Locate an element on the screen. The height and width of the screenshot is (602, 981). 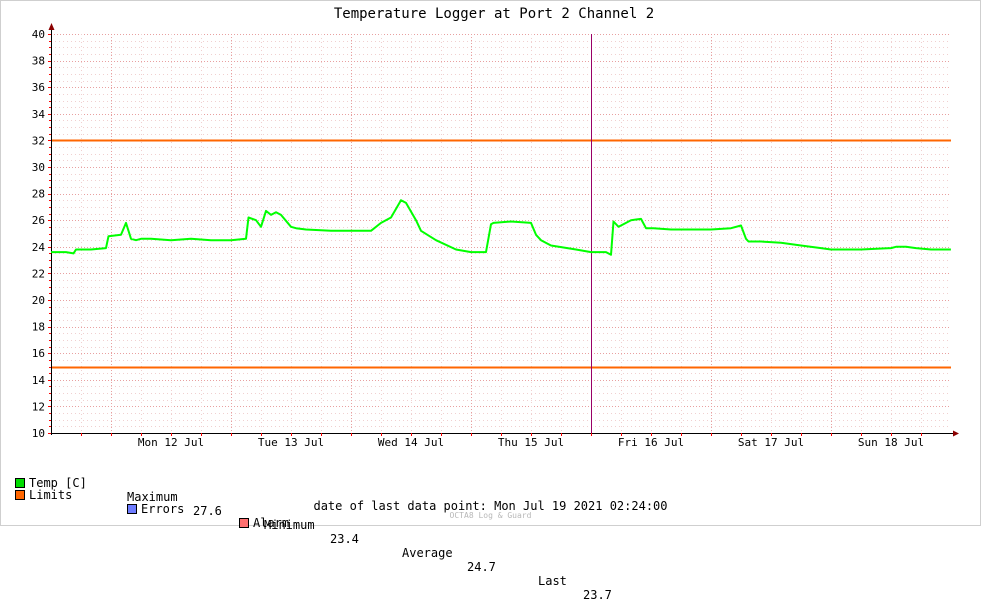
y-tick-label: 30 is located at coordinates (38, 167).